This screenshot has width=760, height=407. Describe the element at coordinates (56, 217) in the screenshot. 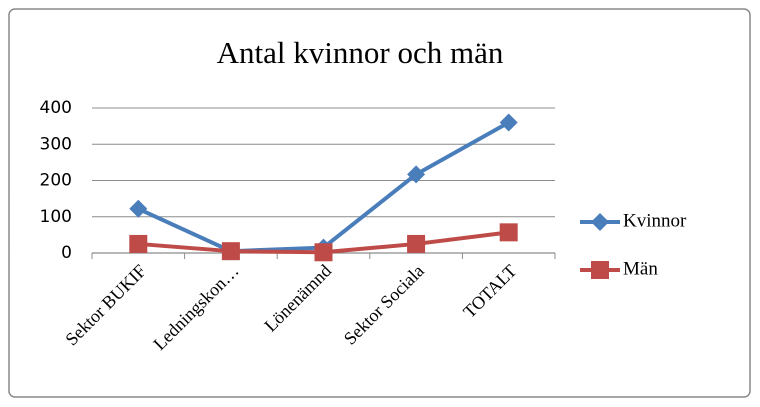

I see `y-tick-label: 100` at that location.